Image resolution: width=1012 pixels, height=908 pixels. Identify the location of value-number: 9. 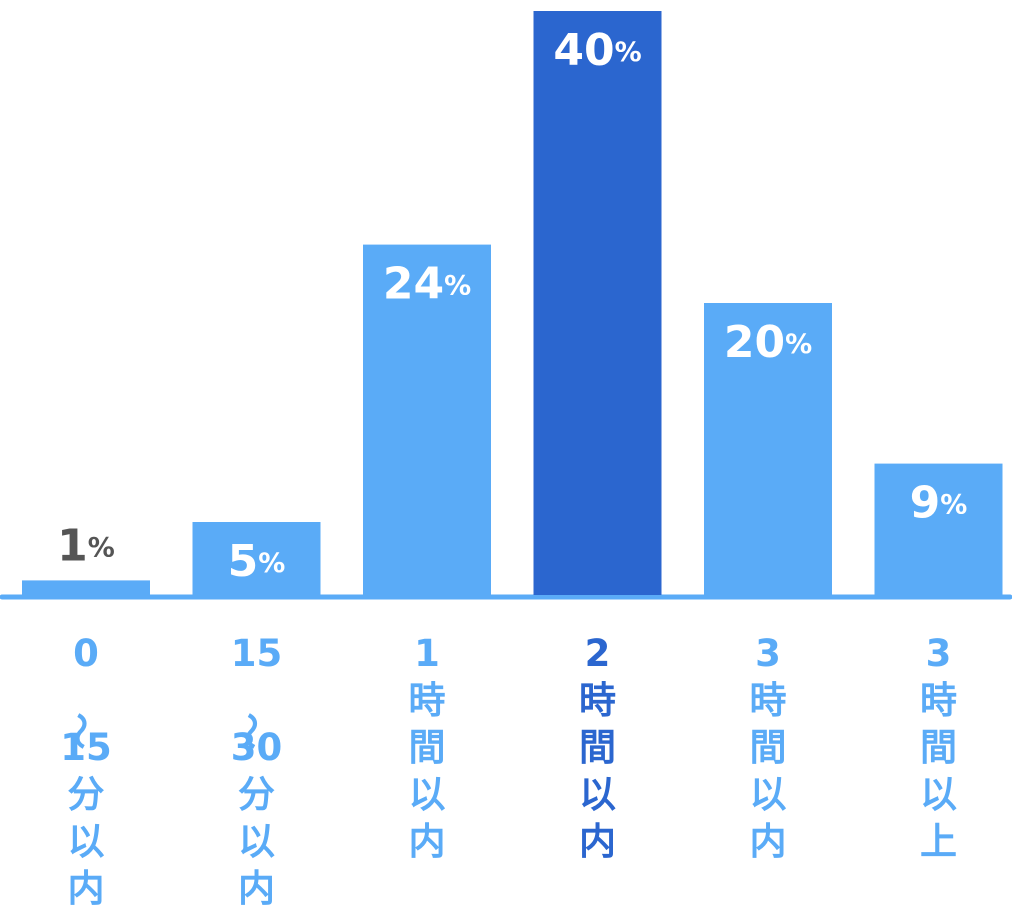
(925, 503).